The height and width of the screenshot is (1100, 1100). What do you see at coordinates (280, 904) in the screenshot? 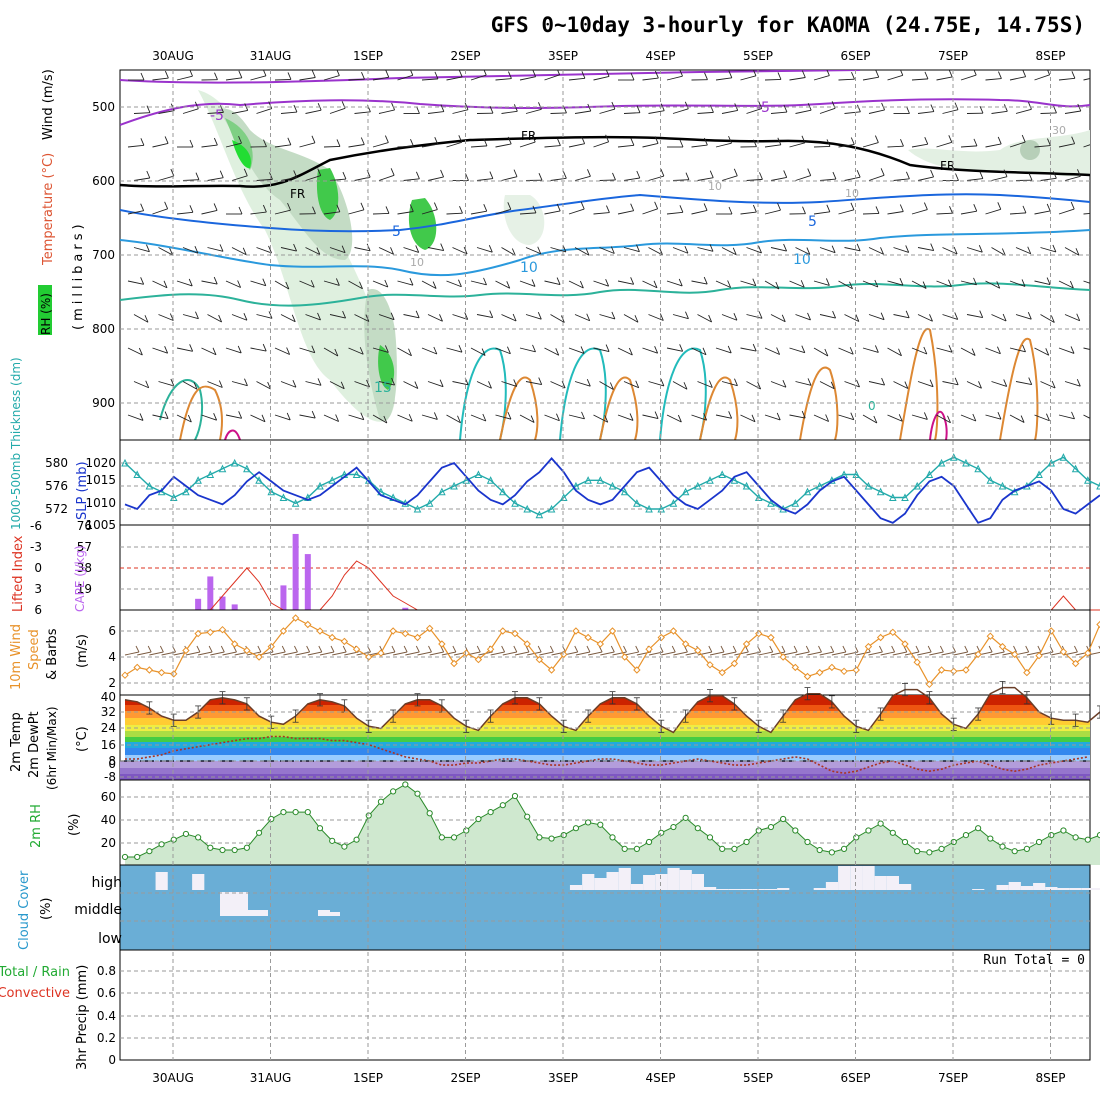
I see `cloud-mid-bars` at bounding box center [280, 904].